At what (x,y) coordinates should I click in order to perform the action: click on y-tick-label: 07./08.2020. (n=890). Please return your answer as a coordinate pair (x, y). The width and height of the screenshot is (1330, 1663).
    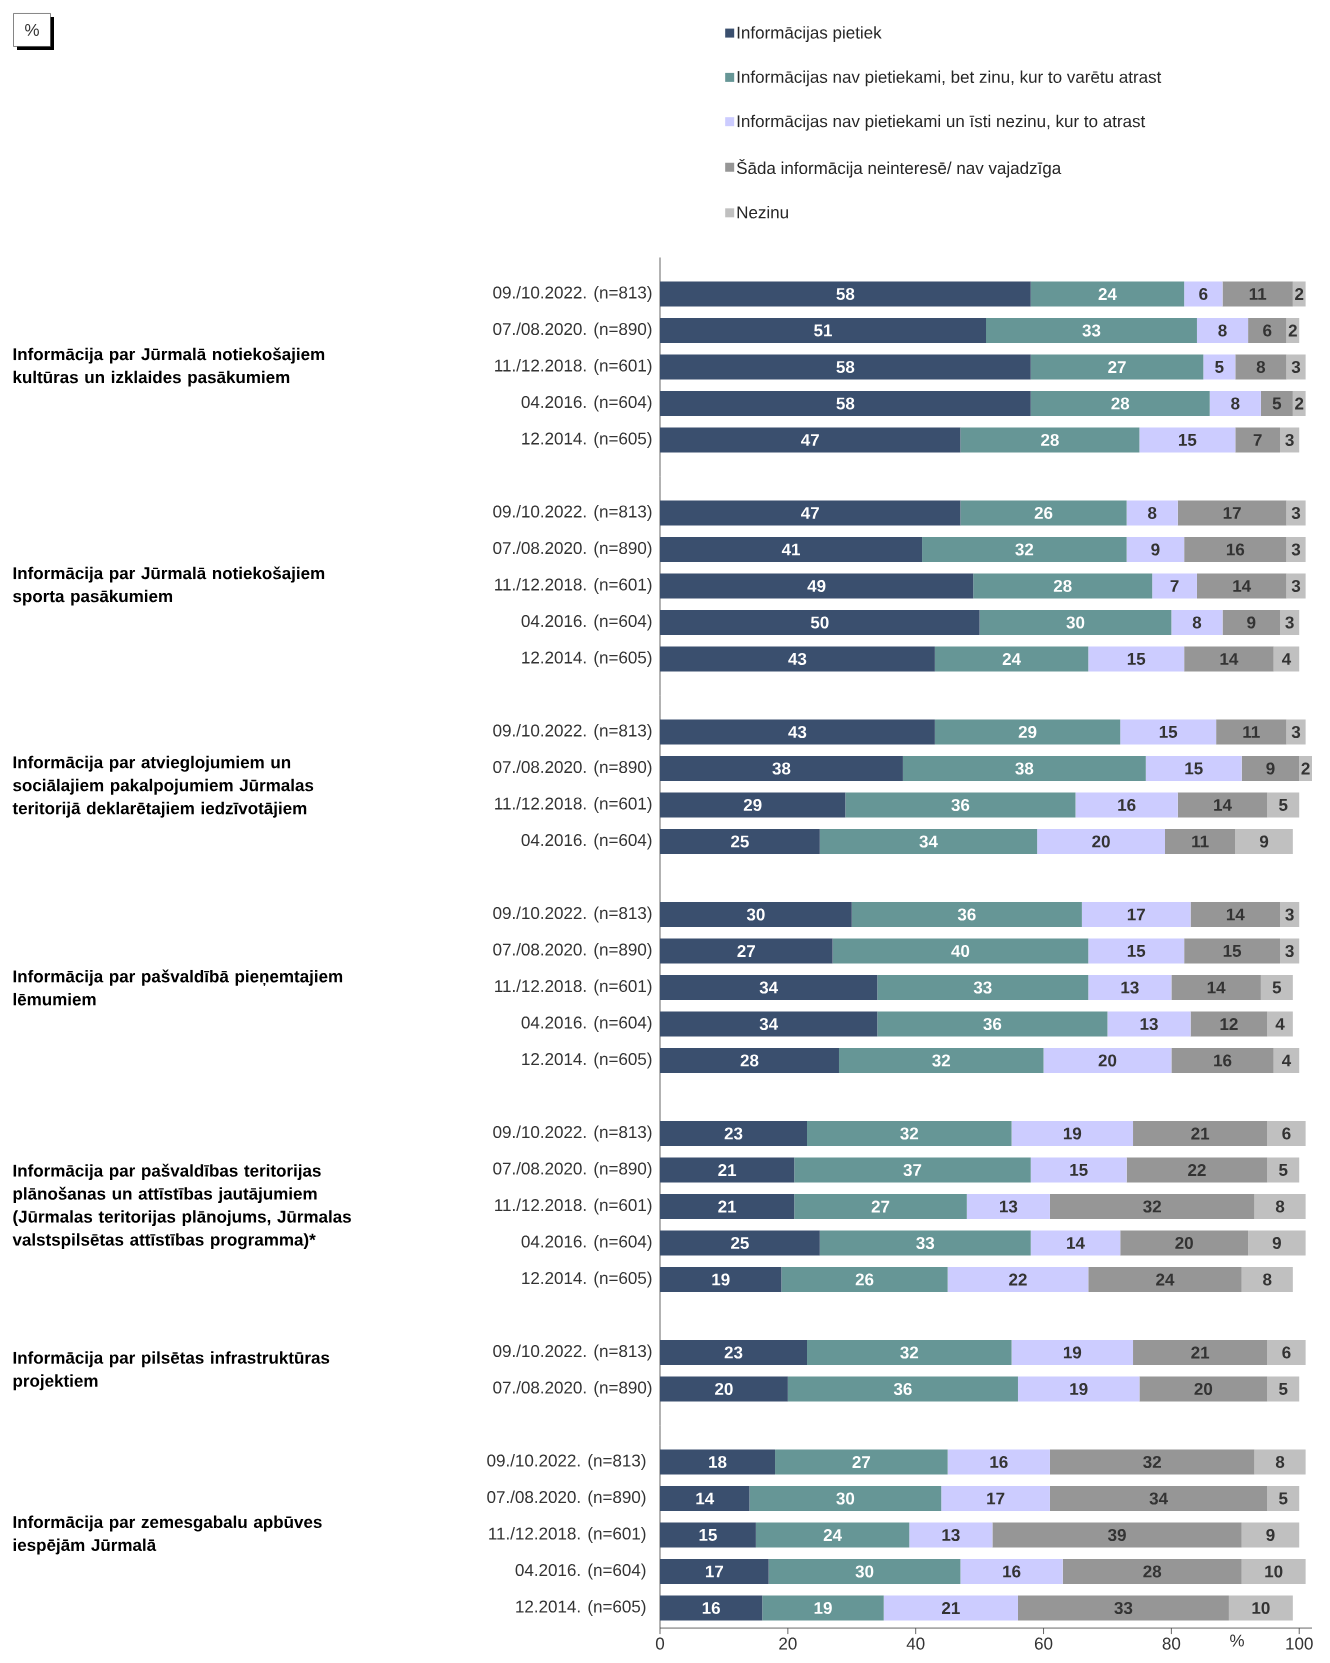
    Looking at the image, I should click on (572, 768).